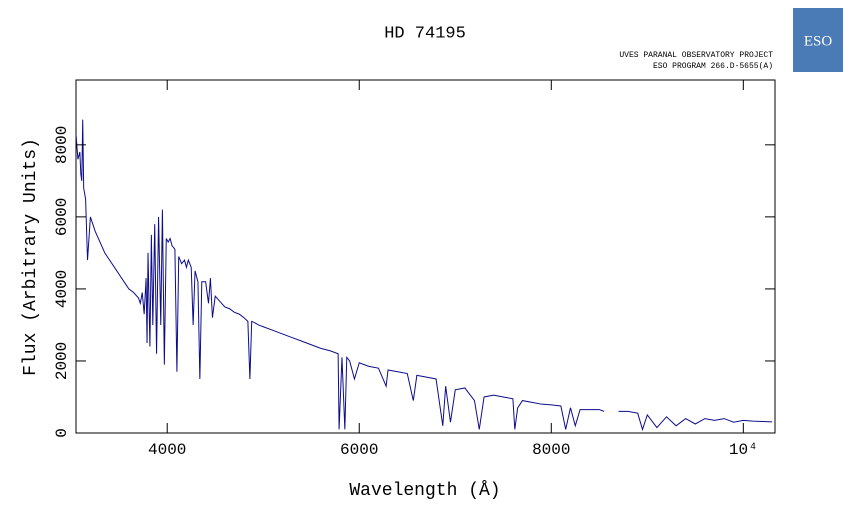 This screenshot has height=511, width=851. I want to click on subtitle: ESO PROGRAM 266.D-5655(A), so click(713, 66).